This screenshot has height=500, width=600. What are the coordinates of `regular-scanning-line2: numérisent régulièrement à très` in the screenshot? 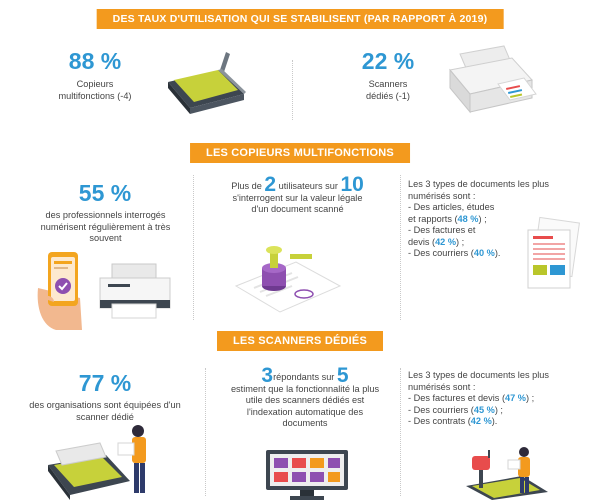 It's located at (105, 226).